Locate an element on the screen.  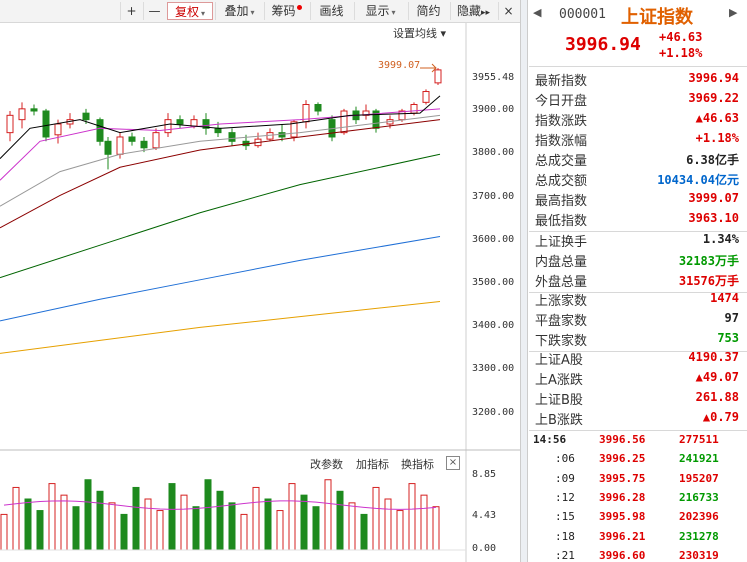
fuquan-label: 复权 is located at coordinates (186, 12).